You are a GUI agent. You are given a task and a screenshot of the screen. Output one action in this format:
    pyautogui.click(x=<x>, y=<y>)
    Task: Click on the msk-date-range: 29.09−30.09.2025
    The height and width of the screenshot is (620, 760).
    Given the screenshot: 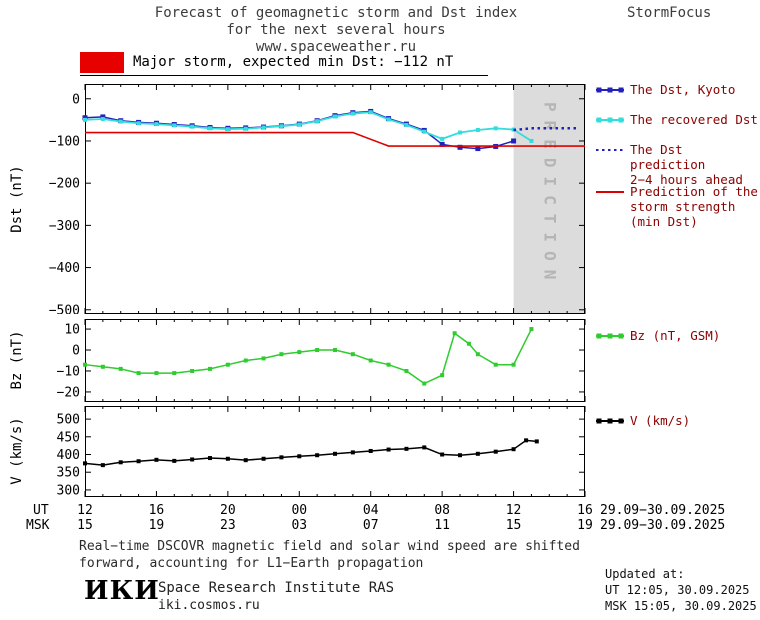 What is the action you would take?
    pyautogui.click(x=663, y=525)
    